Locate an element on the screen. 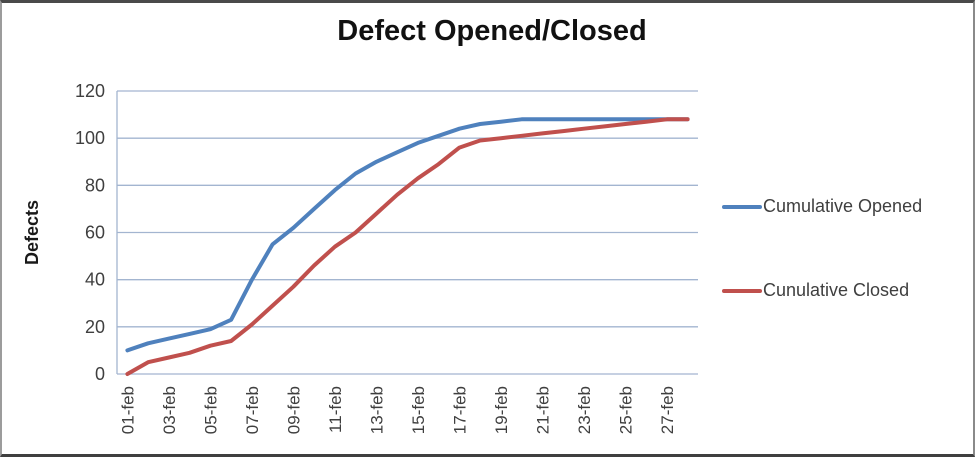  x-tick-label-25-feb: 25-feb is located at coordinates (625, 410).